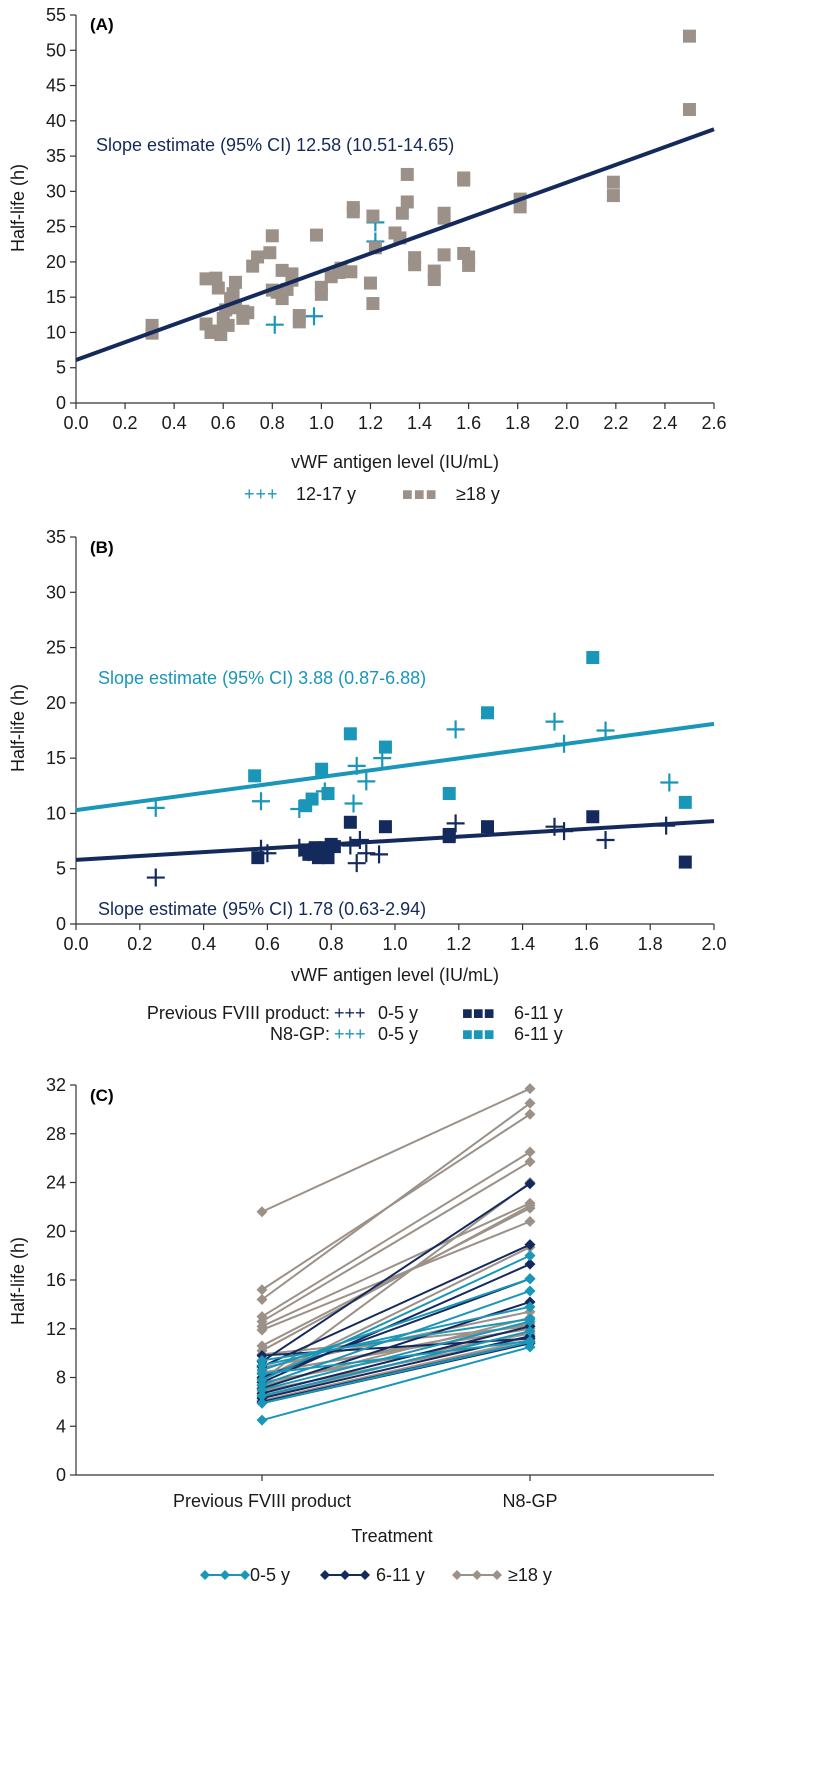  I want to click on panel-c-y-tick-label: 8, so click(61, 1378).